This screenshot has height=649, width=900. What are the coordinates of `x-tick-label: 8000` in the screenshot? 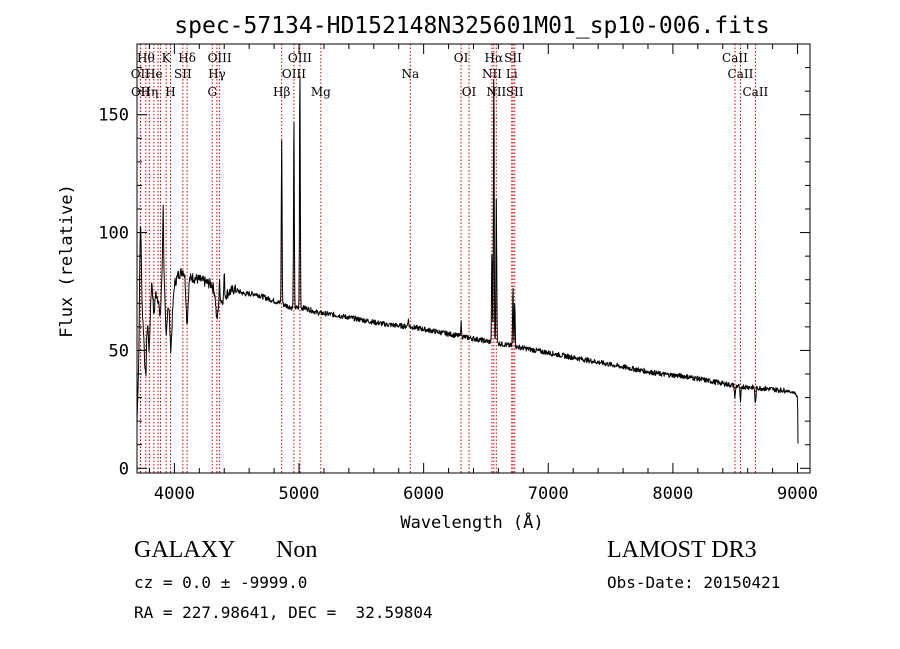 It's located at (672, 494).